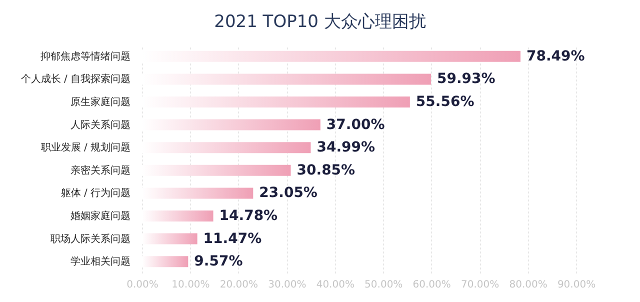 This screenshot has width=640, height=302. Describe the element at coordinates (480, 285) in the screenshot. I see `x-tick-label: 70.00%` at that location.